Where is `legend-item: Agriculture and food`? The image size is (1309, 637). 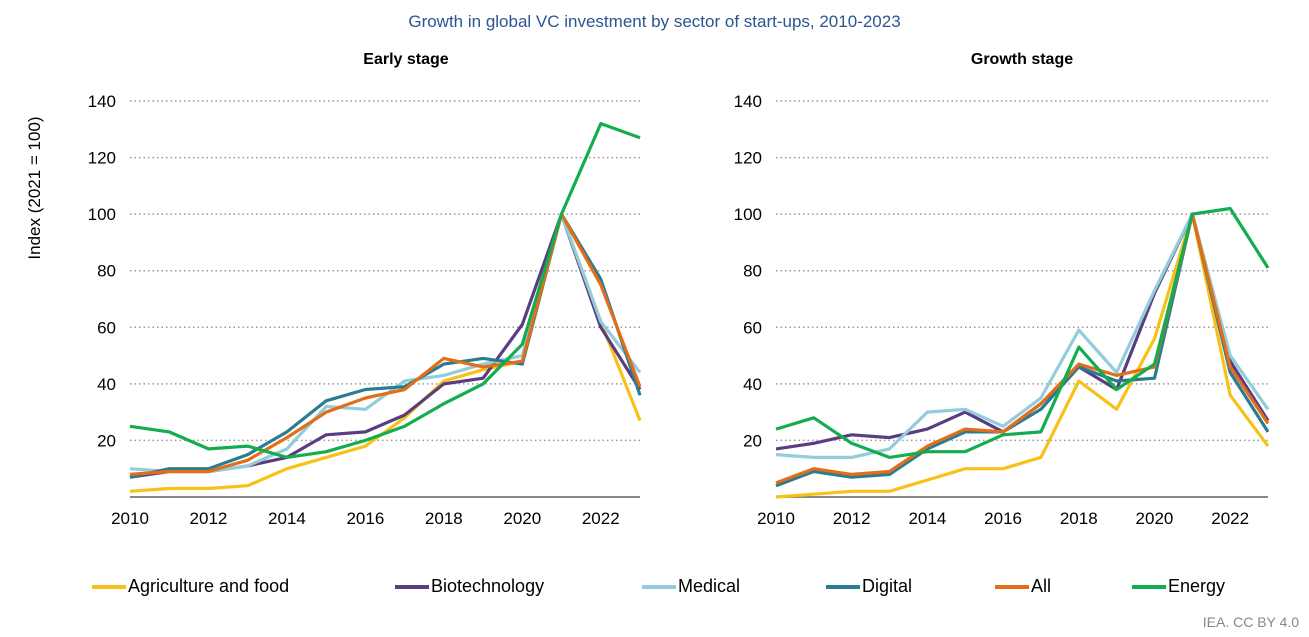
legend-item: Agriculture and food is located at coordinates (190, 586).